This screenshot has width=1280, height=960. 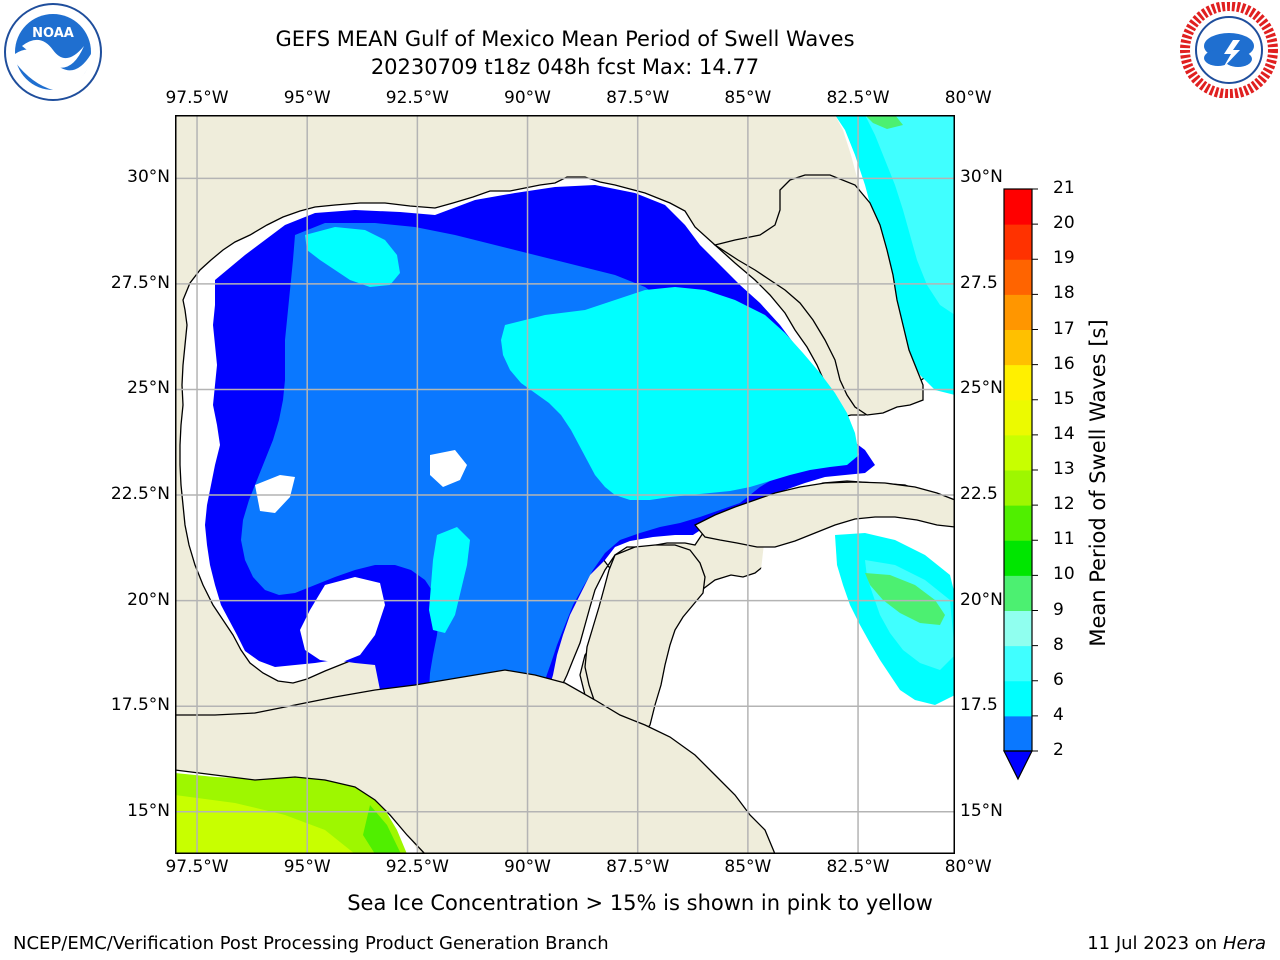 What do you see at coordinates (1058, 714) in the screenshot?
I see `colorbar-label: 4` at bounding box center [1058, 714].